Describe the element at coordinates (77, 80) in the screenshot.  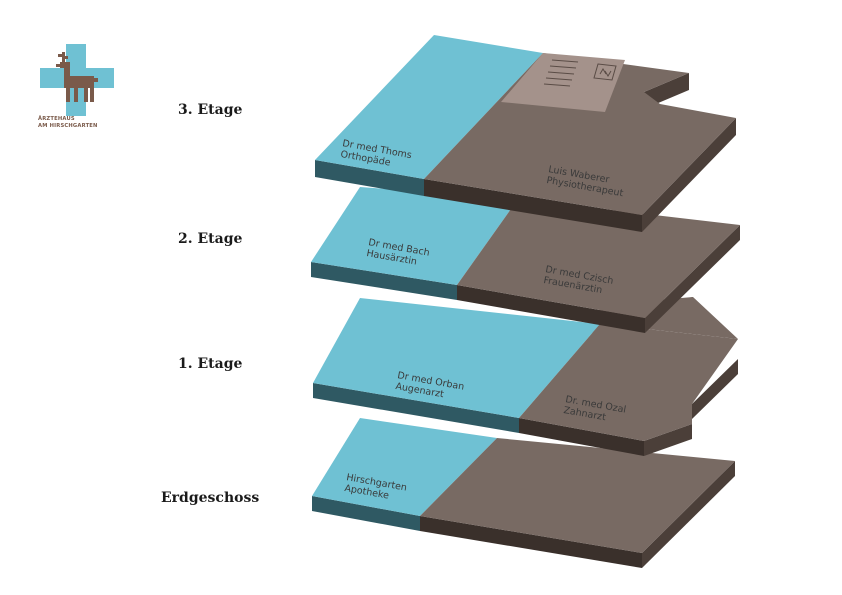
I see `cross-deer-icon` at that location.